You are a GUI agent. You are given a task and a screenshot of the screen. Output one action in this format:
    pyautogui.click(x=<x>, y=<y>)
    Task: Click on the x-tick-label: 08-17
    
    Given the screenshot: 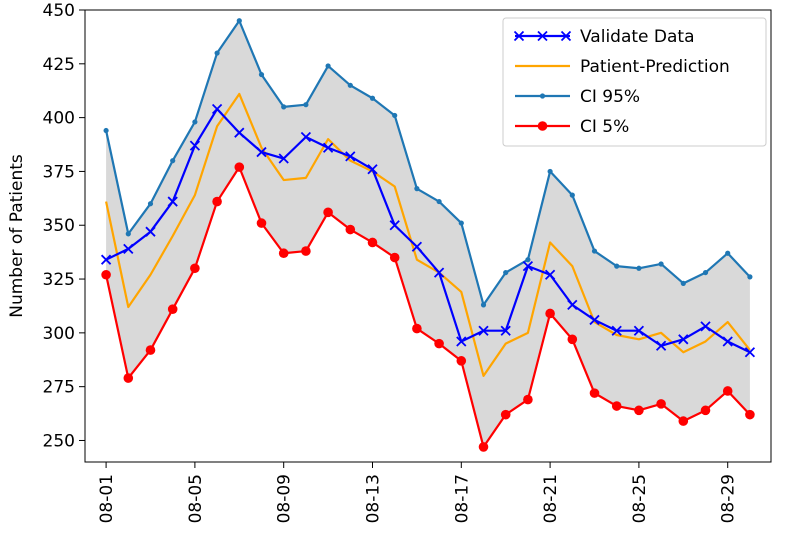 What is the action you would take?
    pyautogui.click(x=462, y=498)
    